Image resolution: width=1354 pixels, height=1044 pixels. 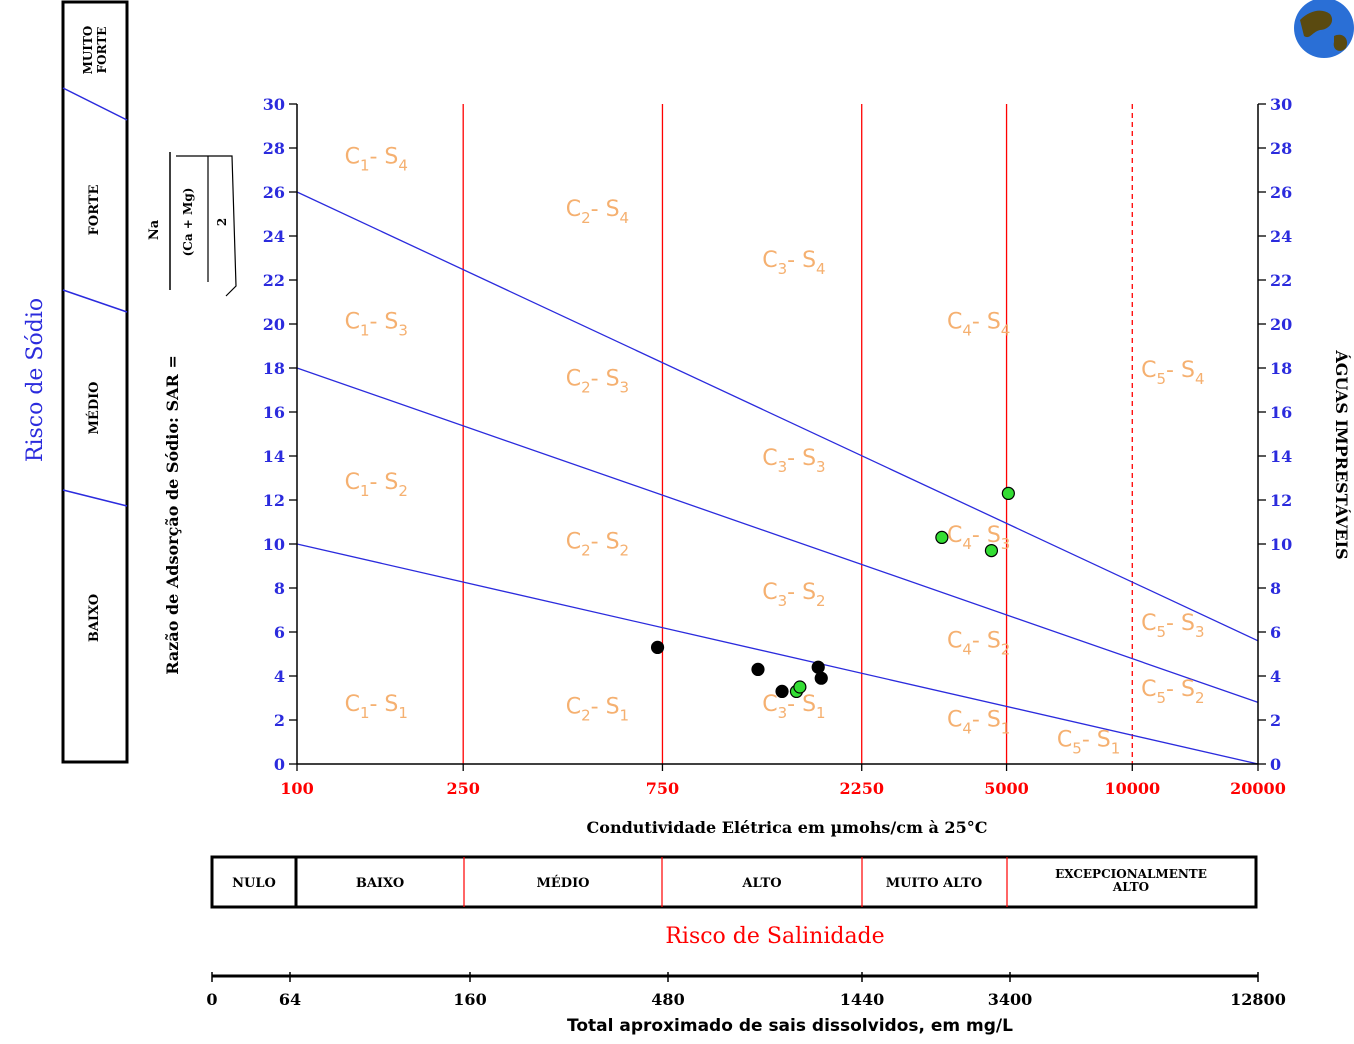 I want to click on salinity-class-baixo: BAIXO, so click(x=380, y=883).